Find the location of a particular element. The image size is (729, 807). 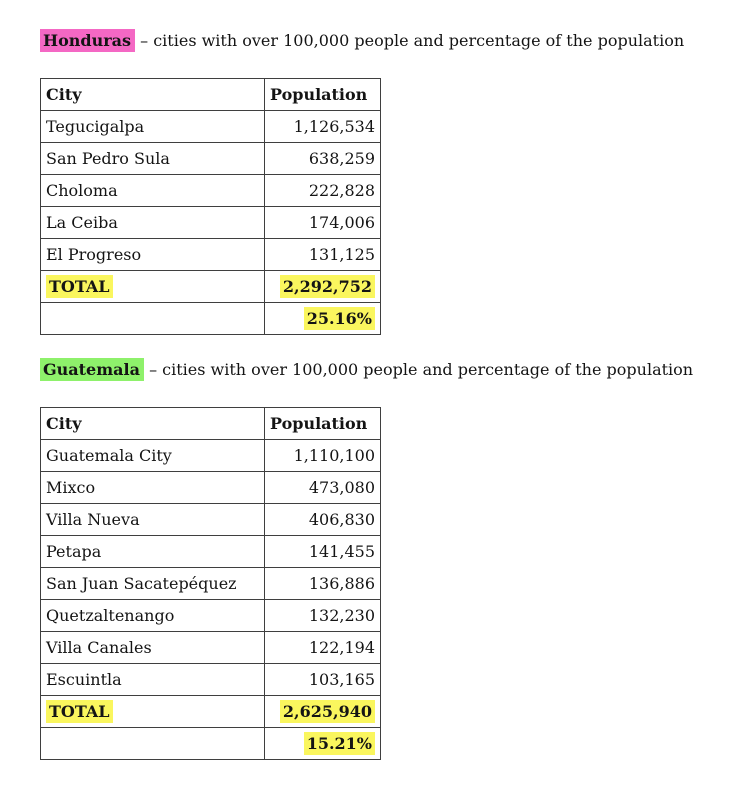

table-row: Escuintla 103,165 is located at coordinates (210, 679).